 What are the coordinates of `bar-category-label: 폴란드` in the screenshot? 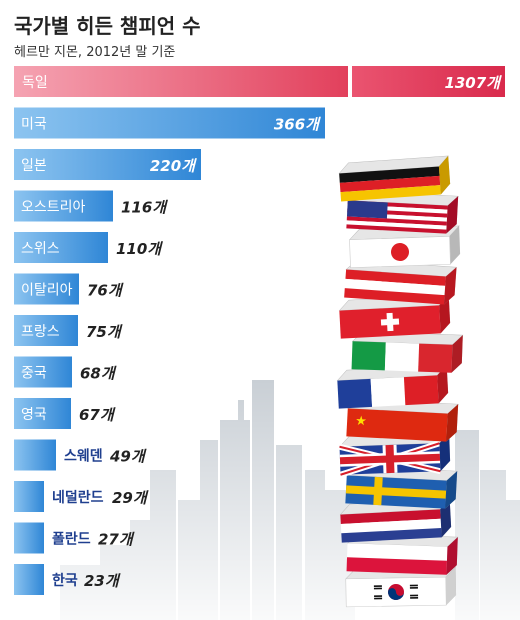 It's located at (71, 539).